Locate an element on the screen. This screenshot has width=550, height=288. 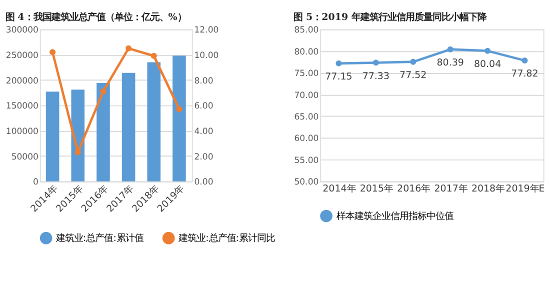
data-label: 77.82 is located at coordinates (524, 74).